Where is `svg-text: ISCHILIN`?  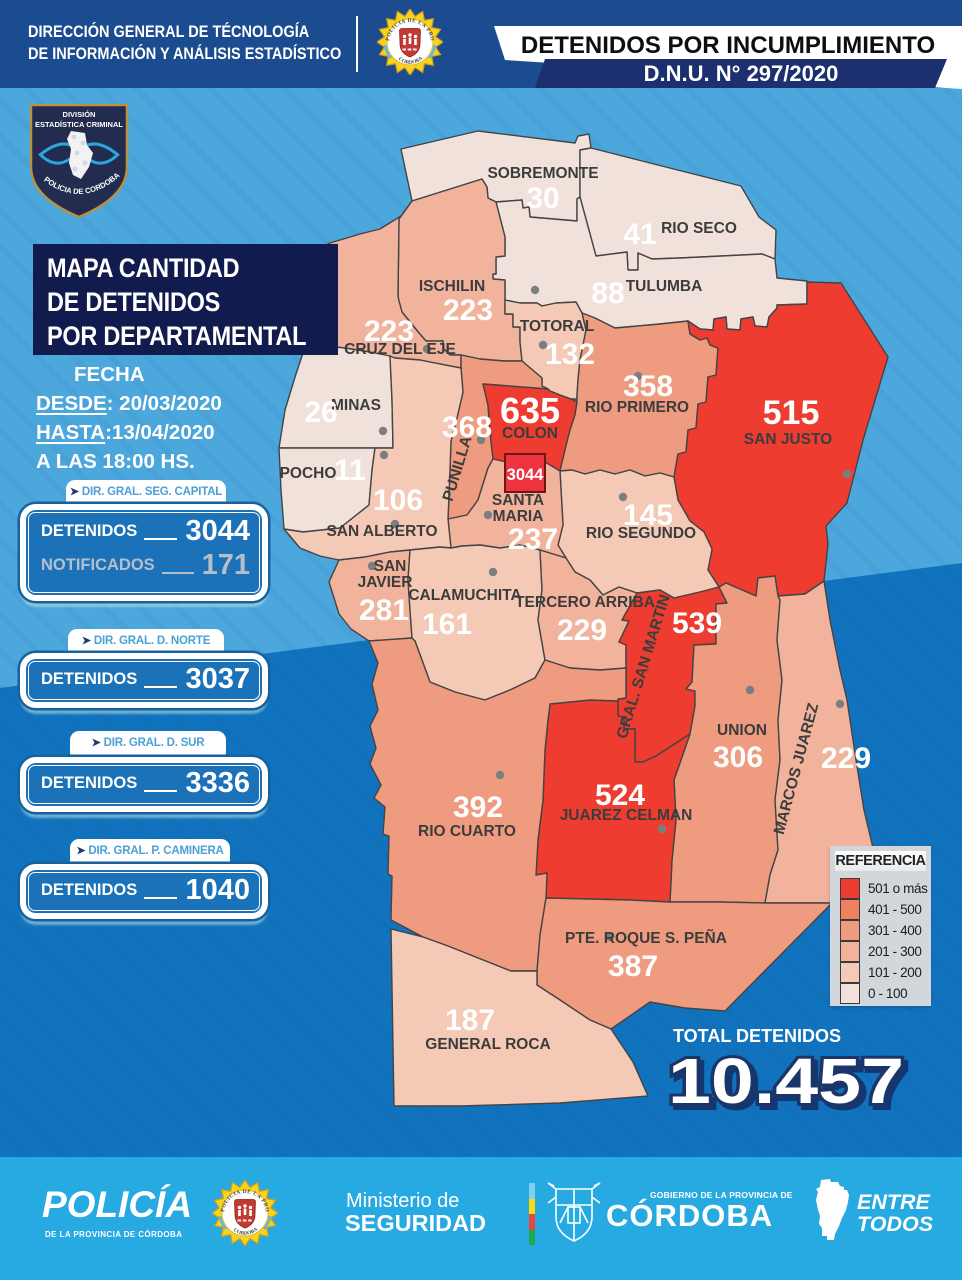
svg-text: ISCHILIN is located at coordinates (452, 286).